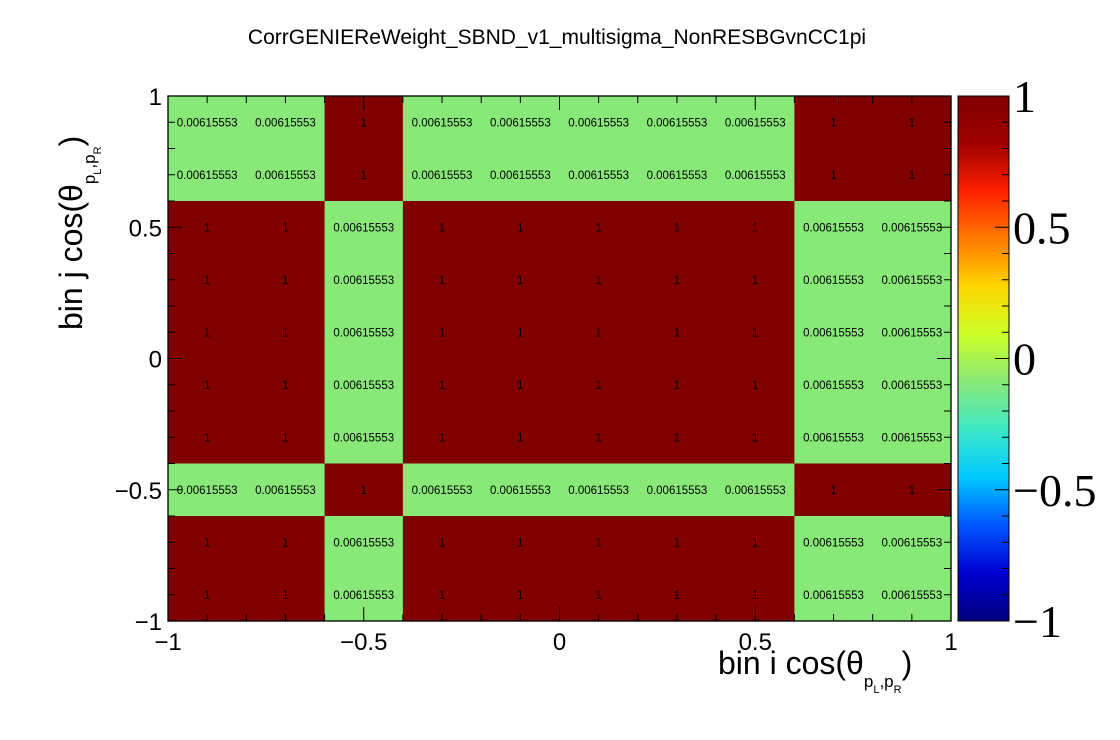 This screenshot has height=740, width=1120. Describe the element at coordinates (98, 150) in the screenshot. I see `y-axis-label-sub-r: R` at that location.